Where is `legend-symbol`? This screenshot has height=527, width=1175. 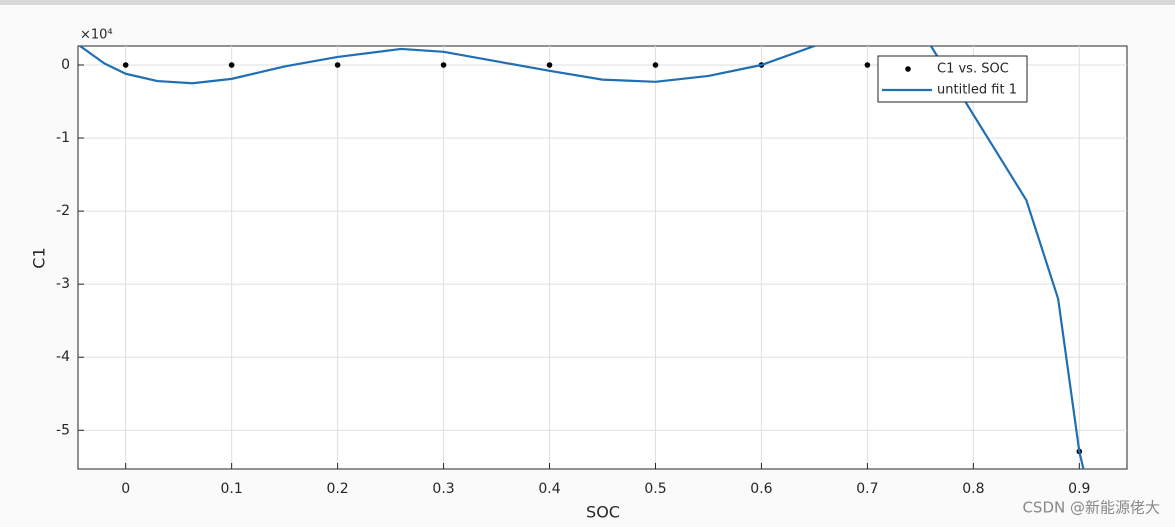 legend-symbol is located at coordinates (908, 69).